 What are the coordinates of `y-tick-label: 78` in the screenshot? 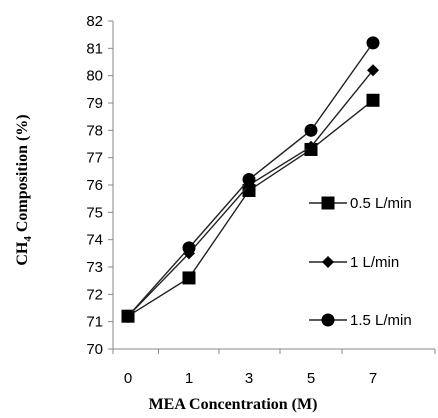 It's located at (94, 130).